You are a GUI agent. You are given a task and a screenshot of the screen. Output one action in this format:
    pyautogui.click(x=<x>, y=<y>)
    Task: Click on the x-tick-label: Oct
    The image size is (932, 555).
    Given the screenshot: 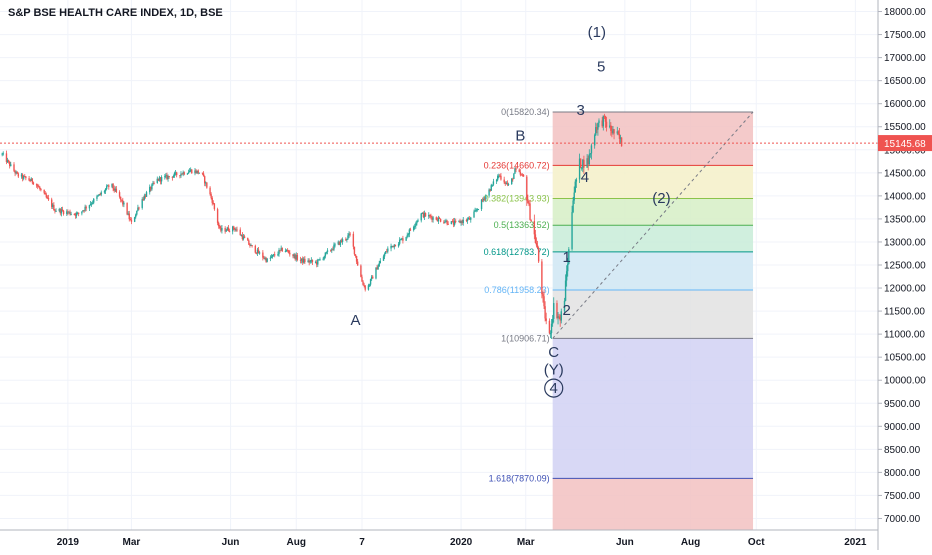 What is the action you would take?
    pyautogui.click(x=756, y=542)
    